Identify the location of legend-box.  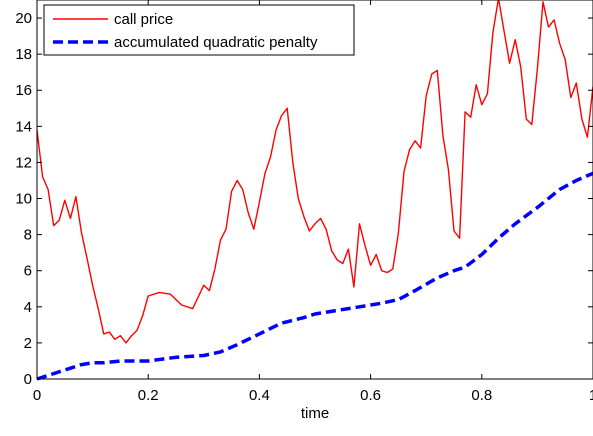
(199, 30).